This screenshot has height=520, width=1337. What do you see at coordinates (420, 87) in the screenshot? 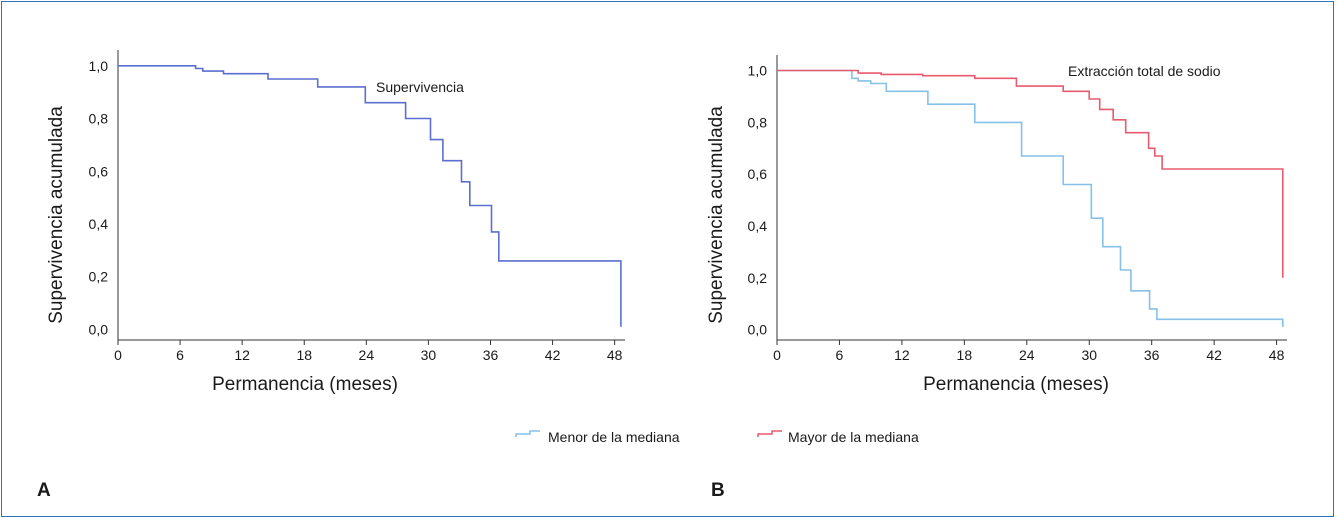
I see `chart-a-annotation: Supervivencia` at bounding box center [420, 87].